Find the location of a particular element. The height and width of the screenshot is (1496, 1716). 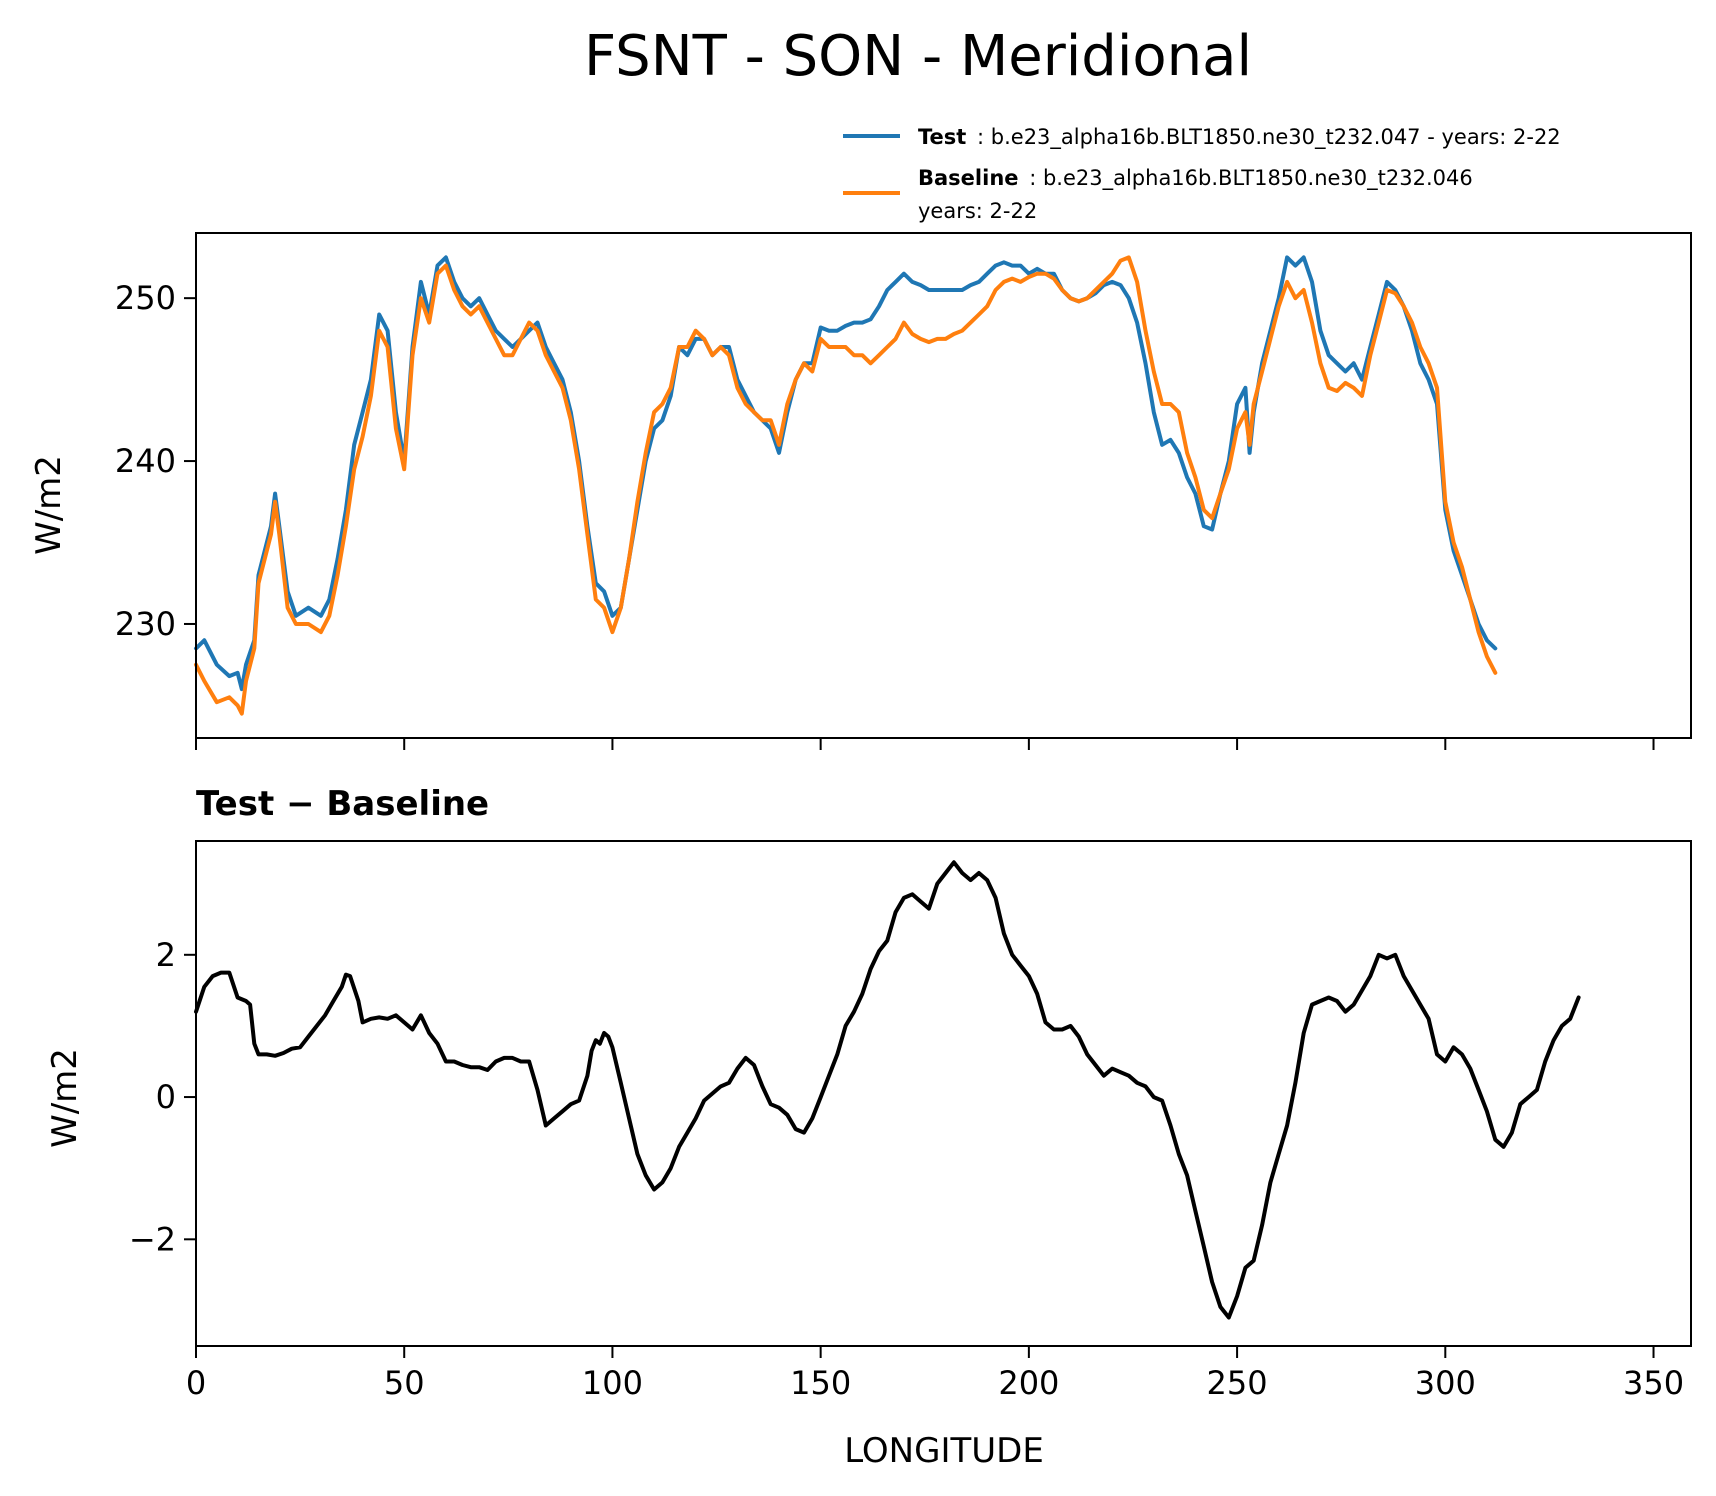

figure-title: FSNT - SON - Meridional is located at coordinates (918, 56).